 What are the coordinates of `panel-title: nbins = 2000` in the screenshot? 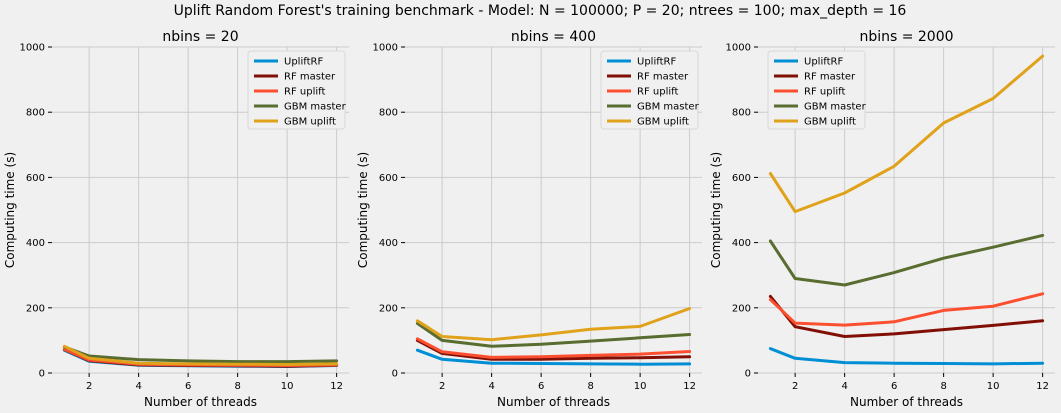 It's located at (906, 37).